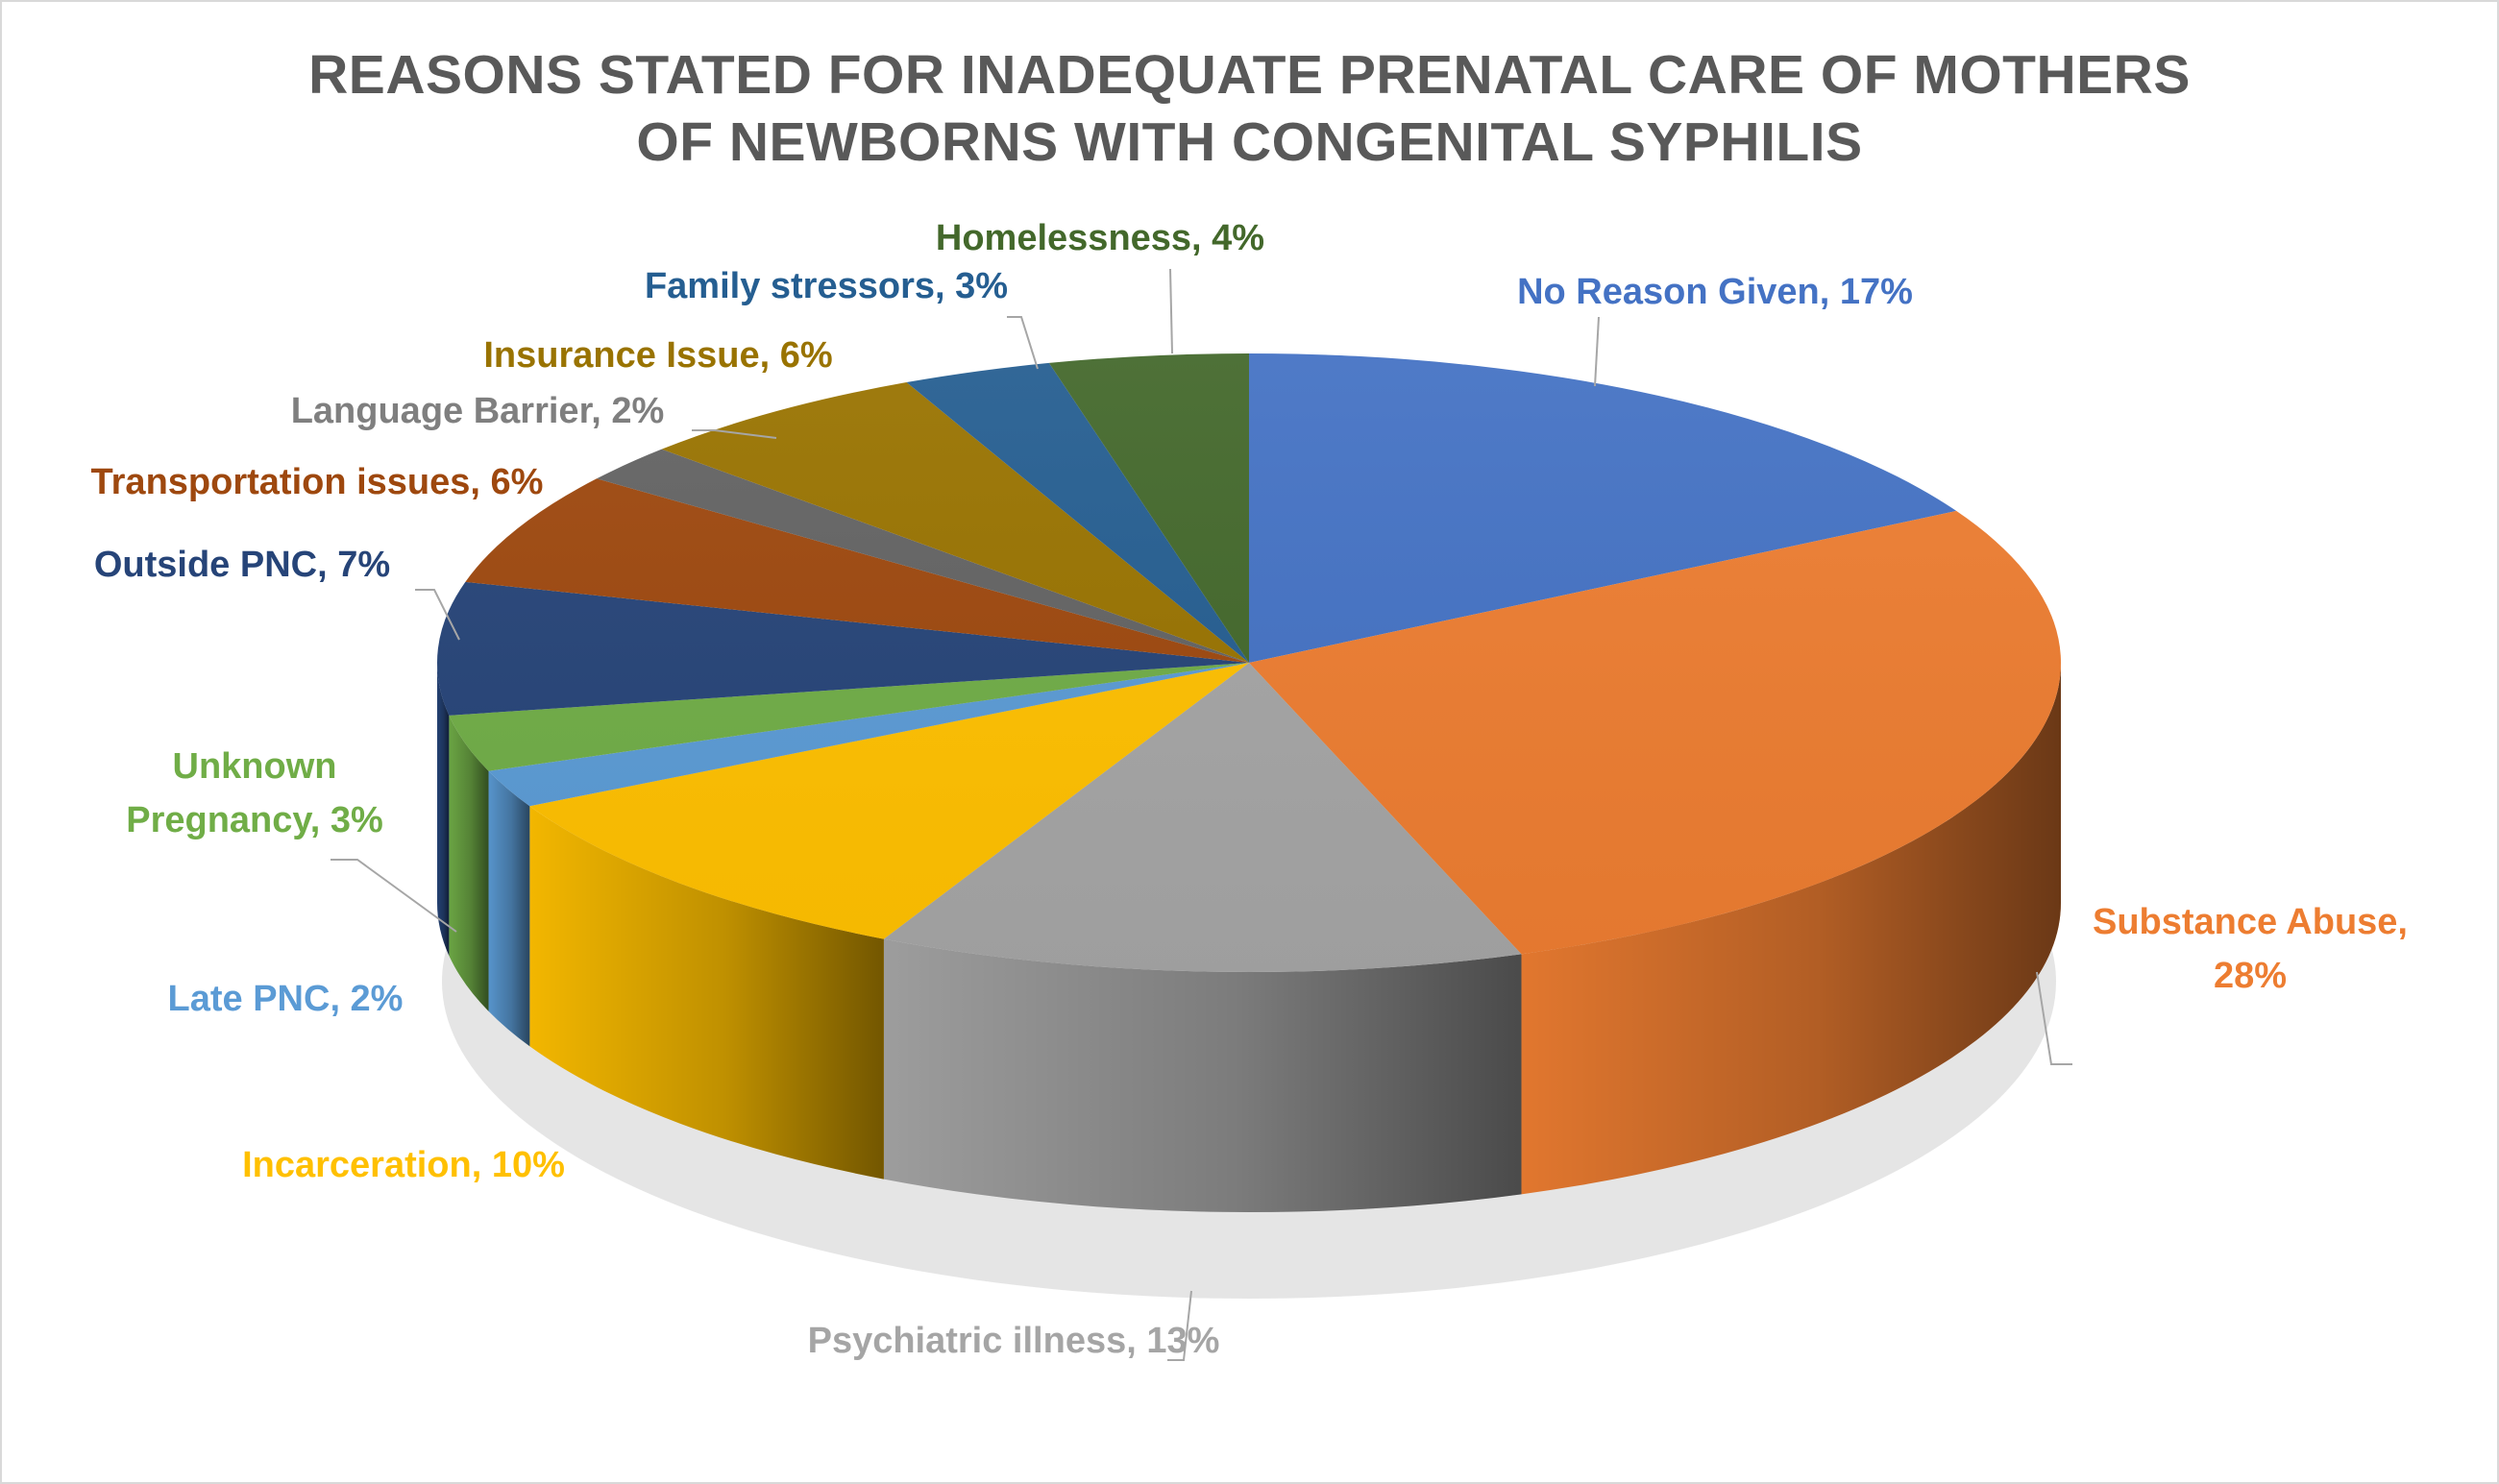  What do you see at coordinates (317, 482) in the screenshot?
I see `data-label-transportation-issues: Transportation issues, 6%` at bounding box center [317, 482].